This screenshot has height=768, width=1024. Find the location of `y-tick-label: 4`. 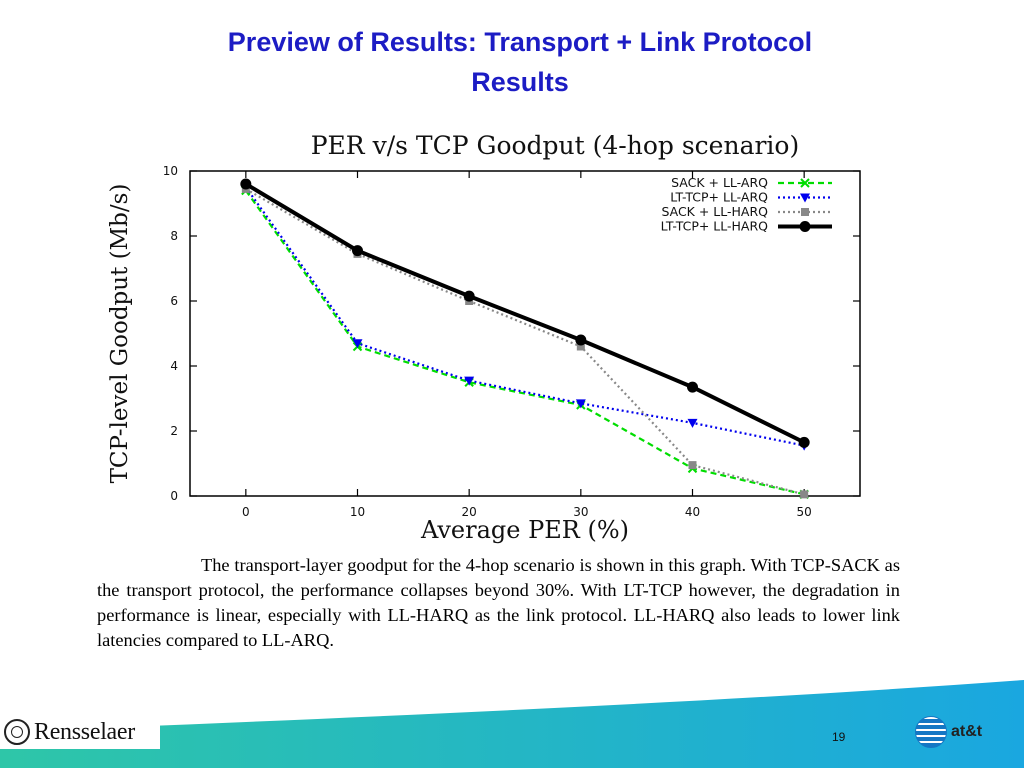

y-tick-label: 4 is located at coordinates (174, 366).